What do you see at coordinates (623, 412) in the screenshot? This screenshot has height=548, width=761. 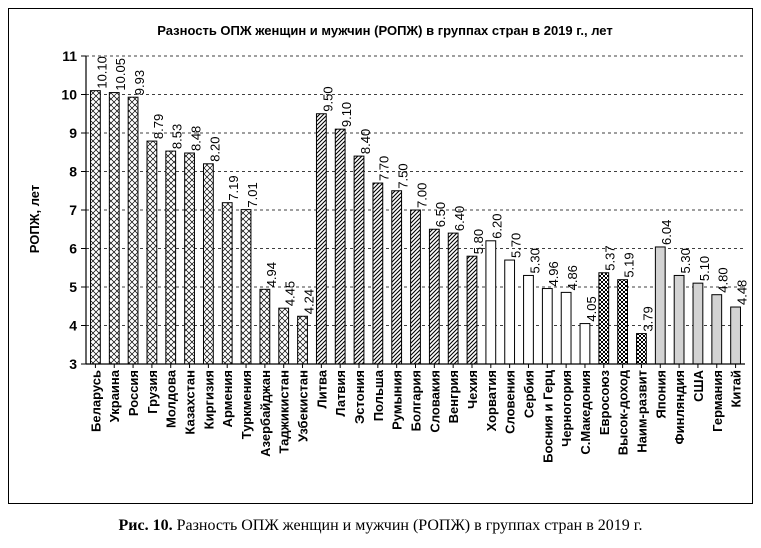 I see `x-tick-label: Высок-доход` at bounding box center [623, 412].